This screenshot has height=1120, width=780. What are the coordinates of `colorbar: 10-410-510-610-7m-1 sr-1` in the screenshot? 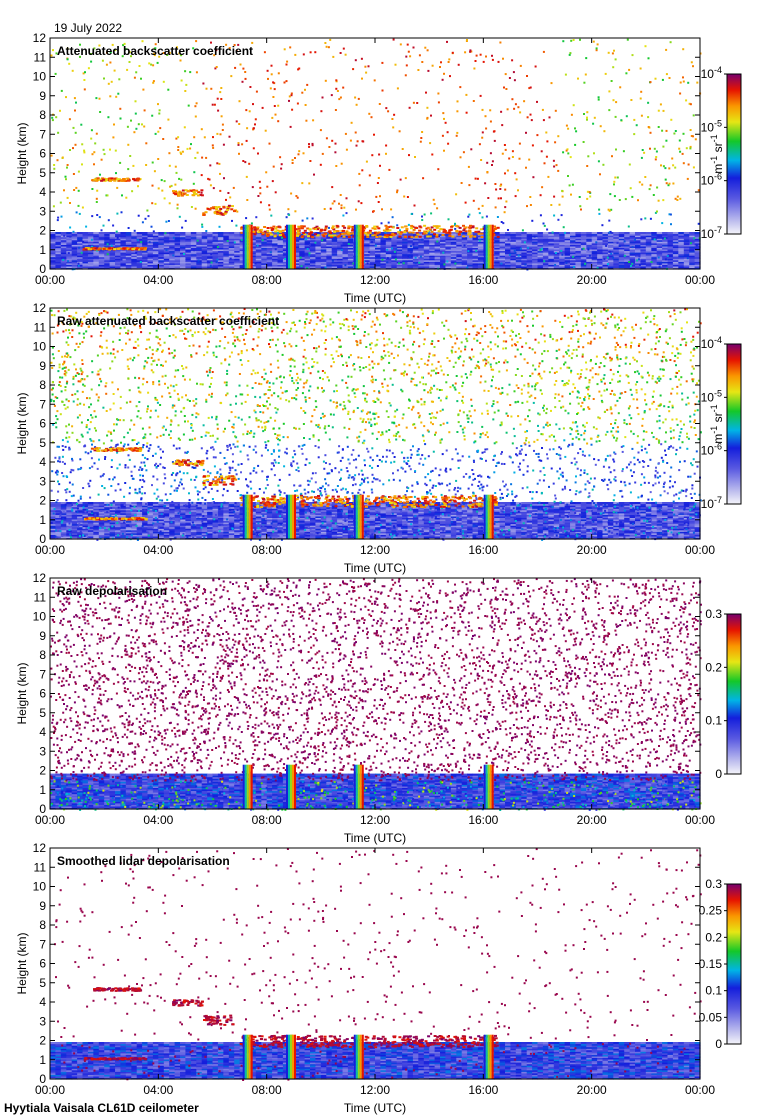 It's located at (721, 423).